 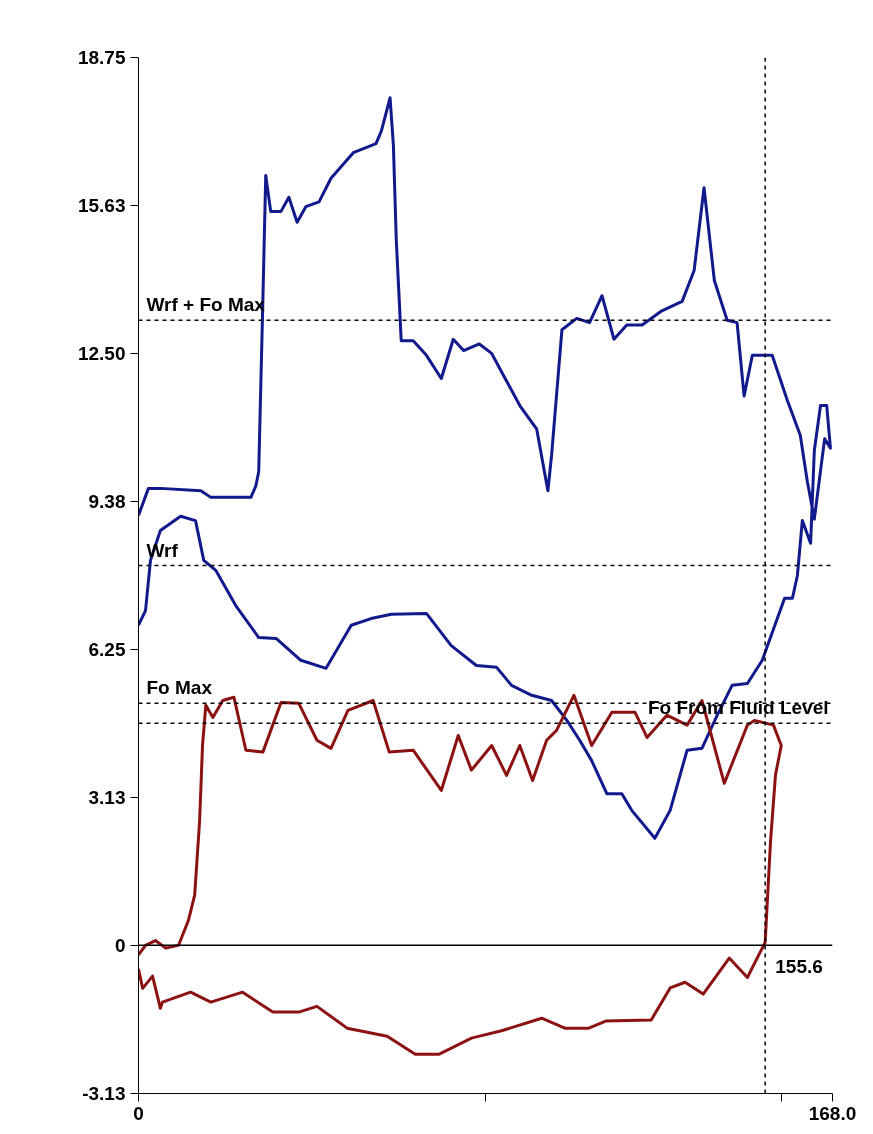 What do you see at coordinates (101, 205) in the screenshot?
I see `y-tick-label: 15.63` at bounding box center [101, 205].